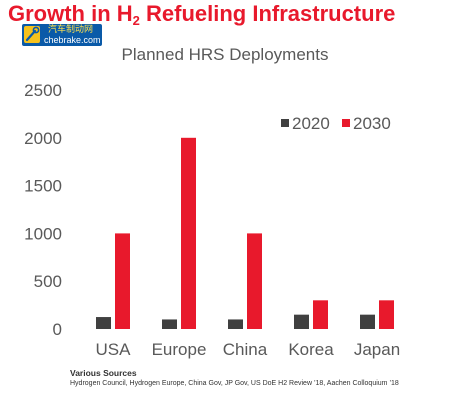 The height and width of the screenshot is (401, 476). Describe the element at coordinates (114, 349) in the screenshot. I see `x-tick-label: USA` at that location.